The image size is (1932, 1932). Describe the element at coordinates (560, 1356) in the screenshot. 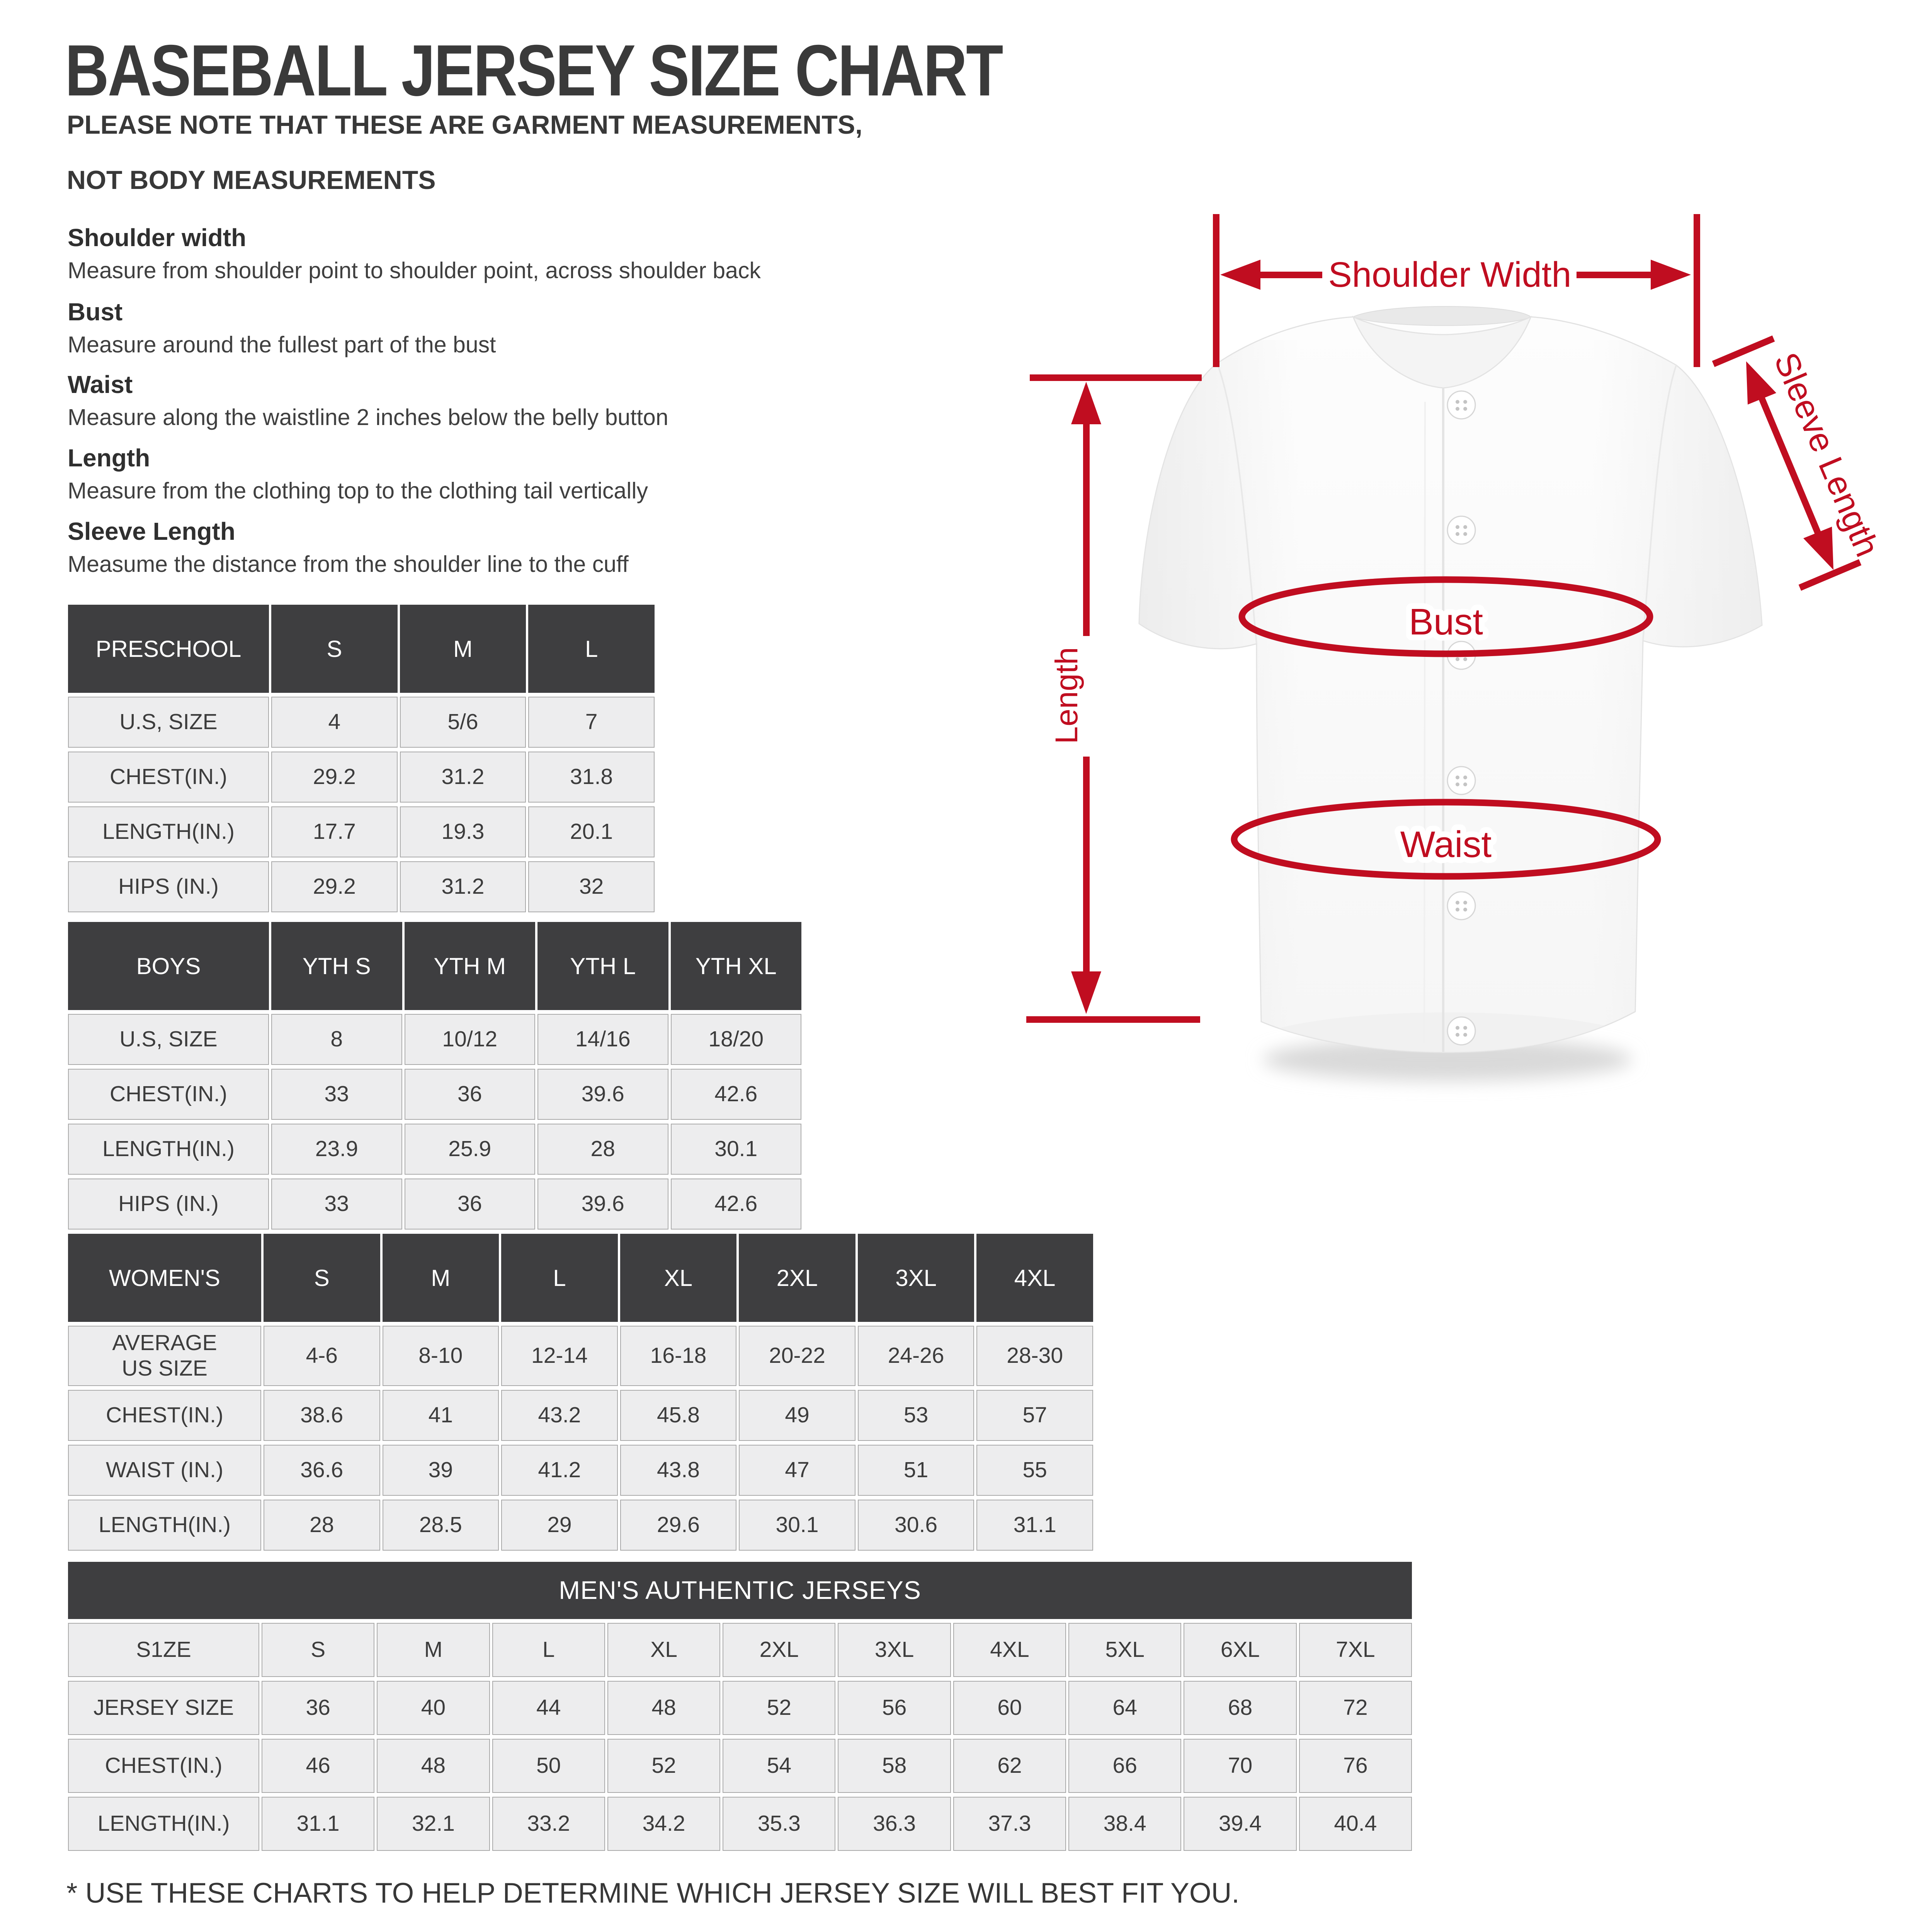

I see `value-cell: 12-14` at that location.